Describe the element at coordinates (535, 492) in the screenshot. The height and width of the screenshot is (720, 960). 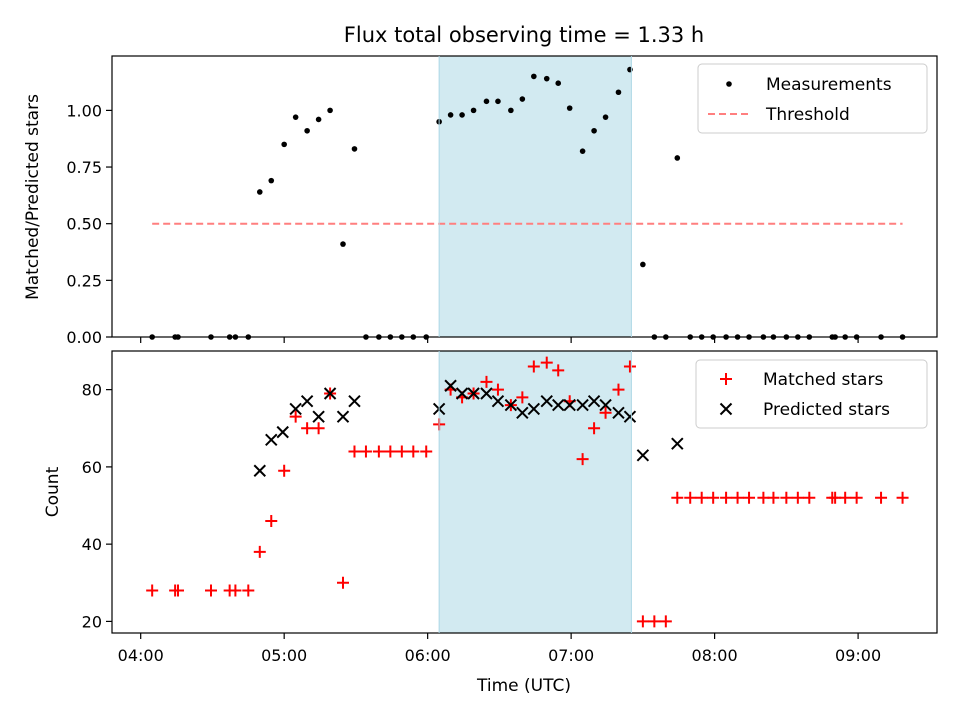
I see `bottom-highlight-span` at that location.